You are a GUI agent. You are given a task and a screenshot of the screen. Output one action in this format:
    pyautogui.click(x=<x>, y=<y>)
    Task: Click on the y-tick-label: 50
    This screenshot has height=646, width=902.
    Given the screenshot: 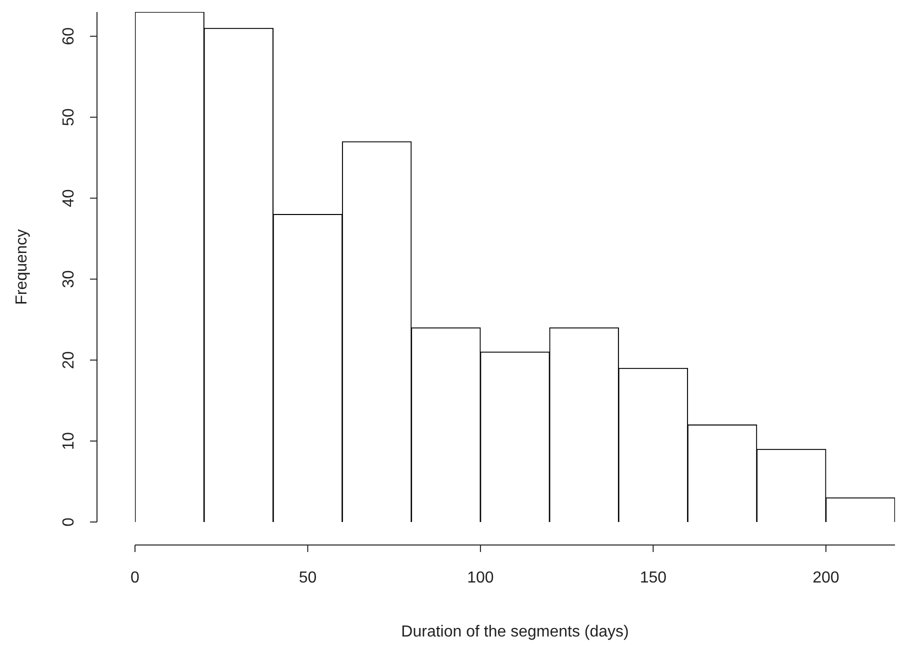 What is the action you would take?
    pyautogui.click(x=69, y=117)
    